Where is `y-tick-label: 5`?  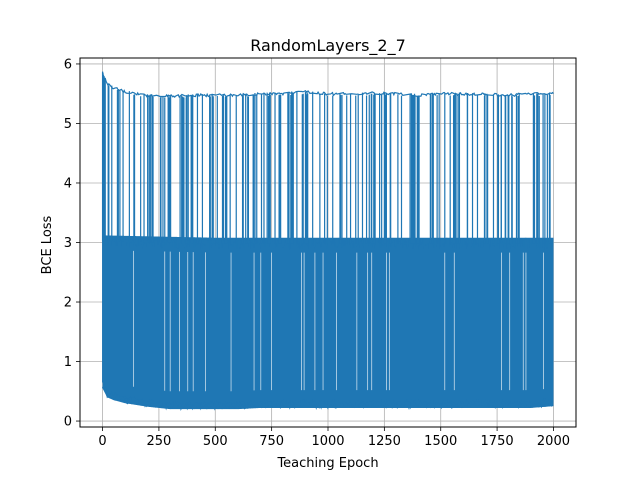 y-tick-label: 5 is located at coordinates (68, 124).